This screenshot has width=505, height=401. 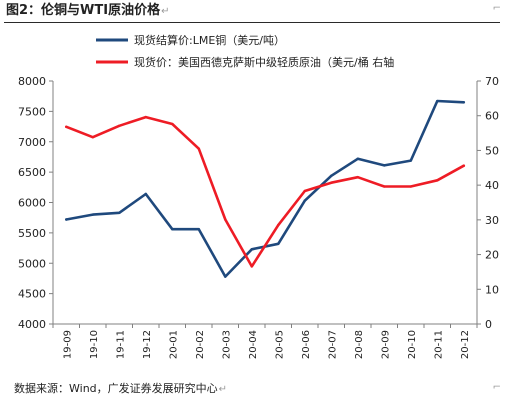 What do you see at coordinates (147, 344) in the screenshot?
I see `x-tick-label: 19-12` at bounding box center [147, 344].